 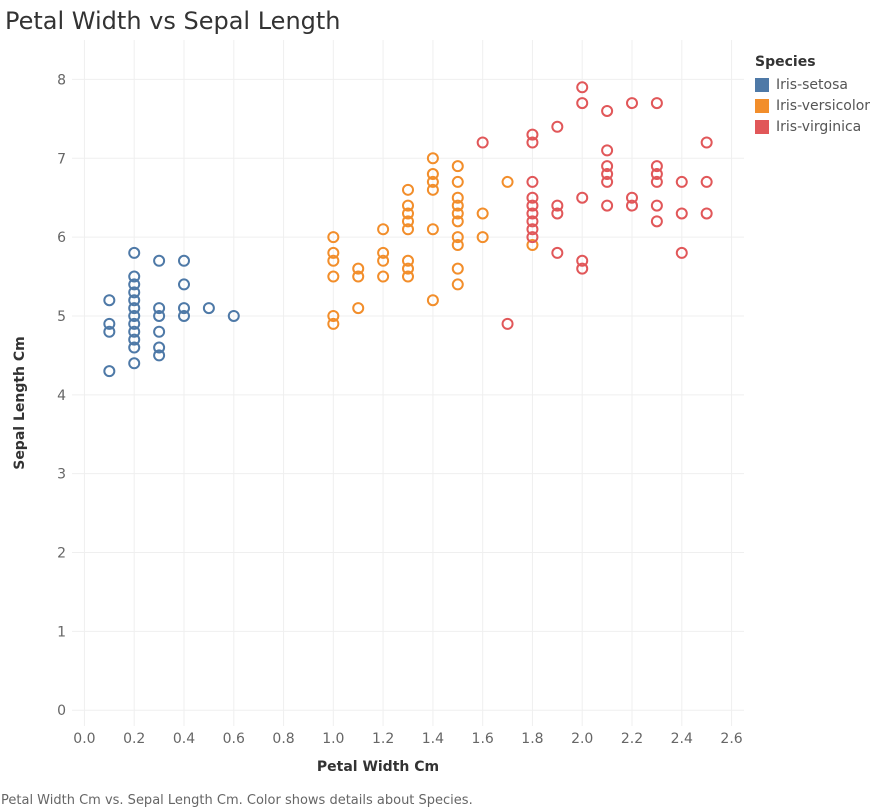 What do you see at coordinates (812, 105) in the screenshot?
I see `legend-item-versicolor: Iris-versicolor` at bounding box center [812, 105].